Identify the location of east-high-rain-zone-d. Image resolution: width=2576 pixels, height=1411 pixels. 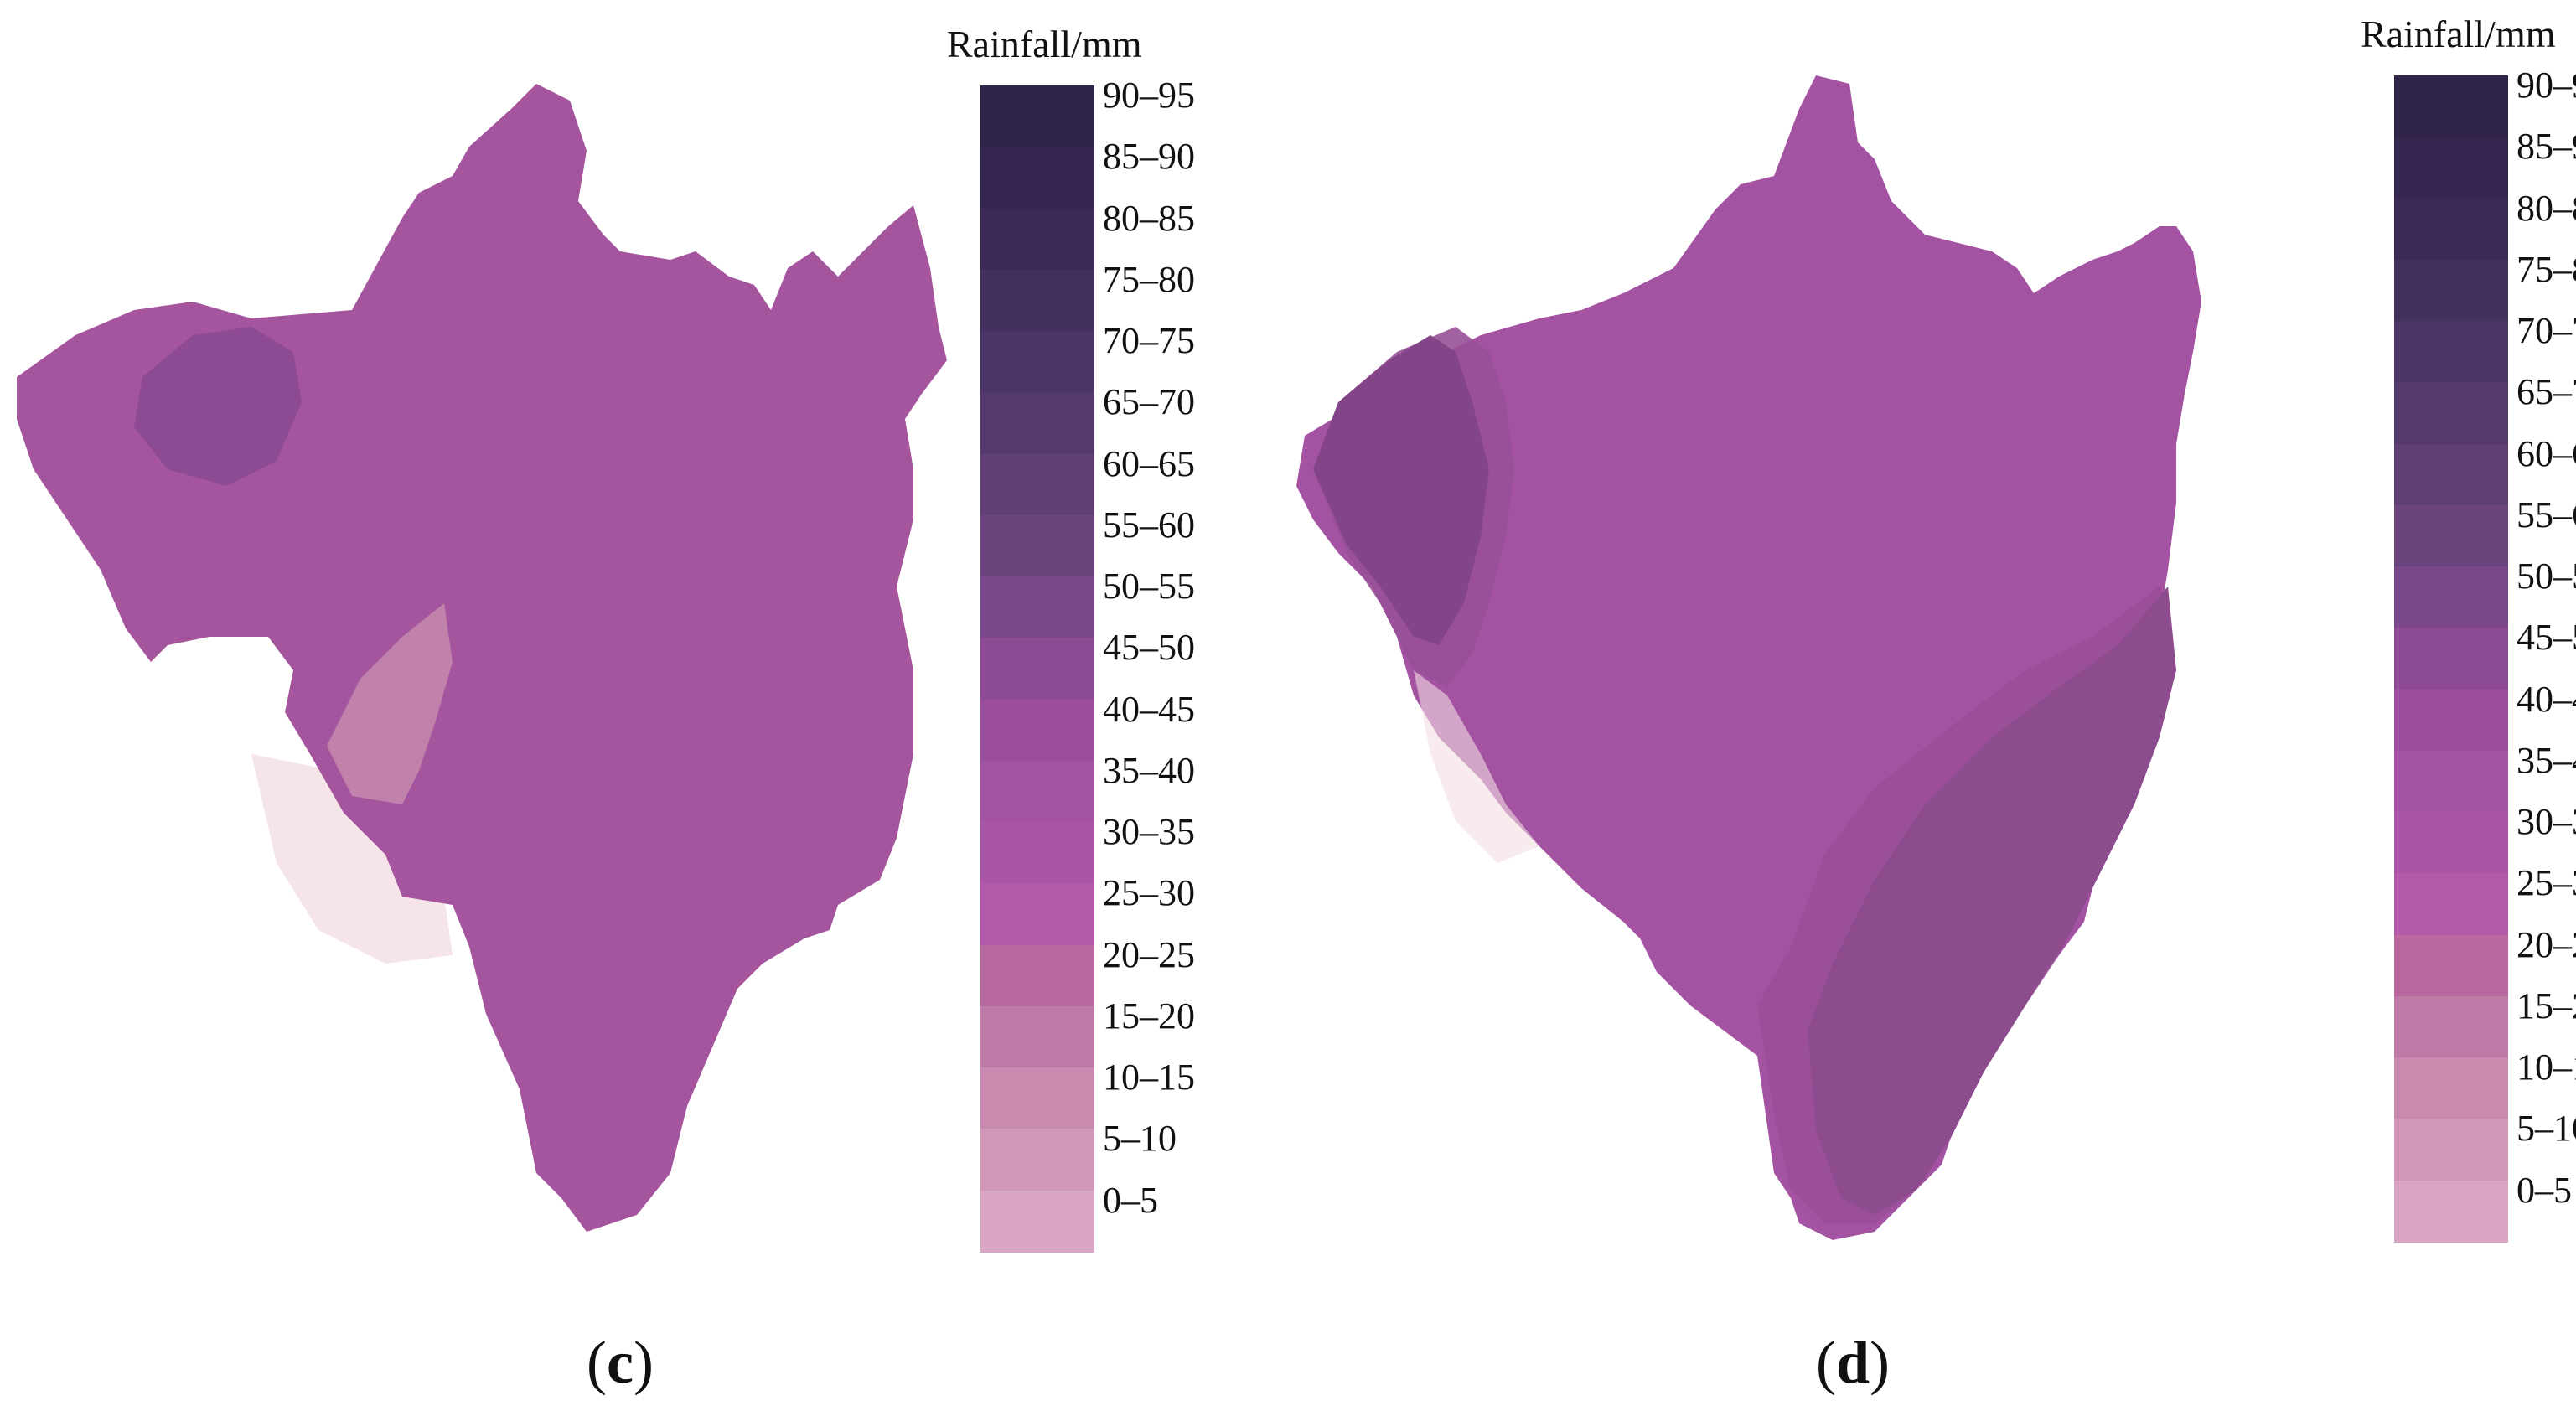
(1992, 901).